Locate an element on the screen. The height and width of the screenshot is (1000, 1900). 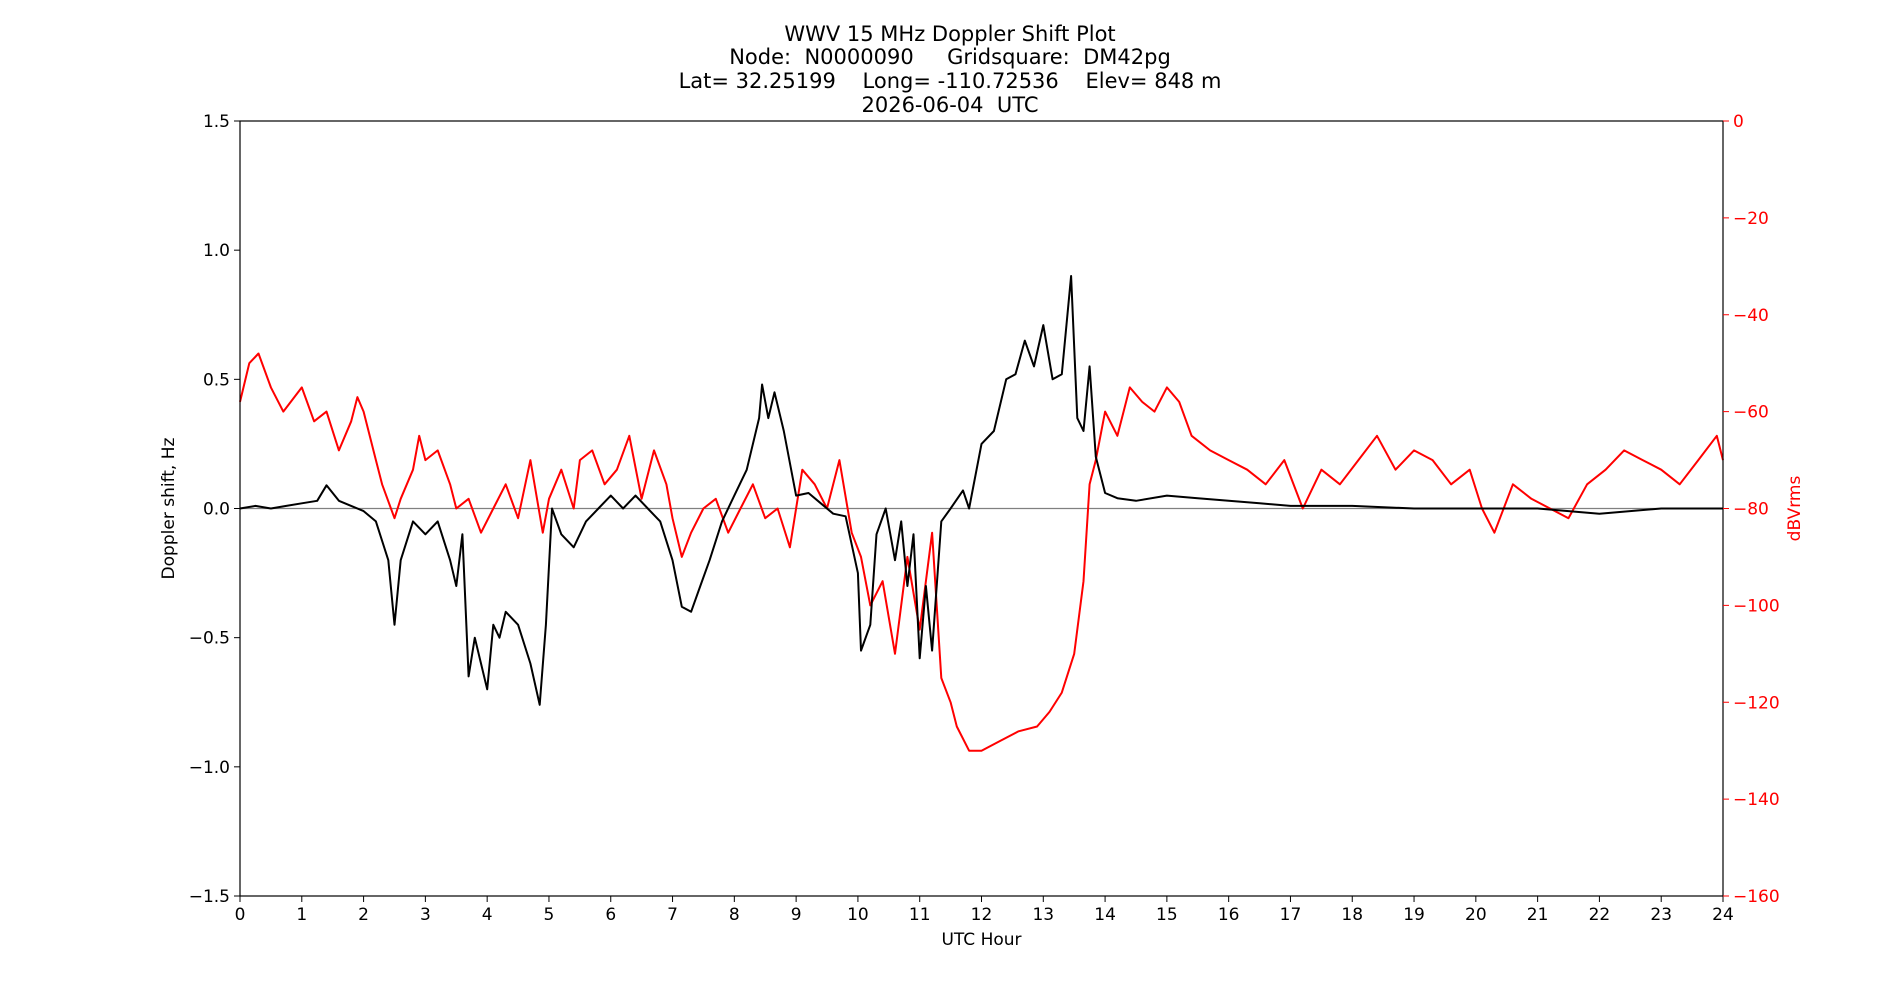
y2-axis-label: dBVrms is located at coordinates (1795, 509).